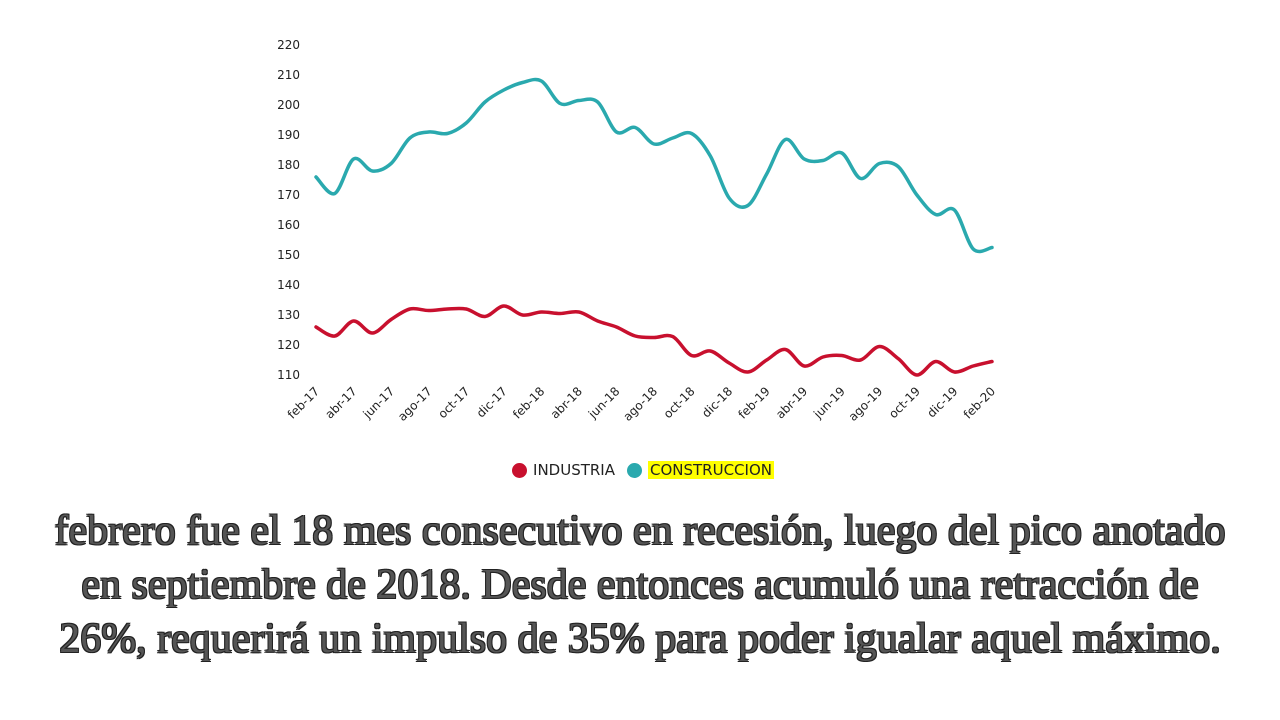 This screenshot has width=1280, height=720. I want to click on y-tick-label: 160, so click(288, 225).